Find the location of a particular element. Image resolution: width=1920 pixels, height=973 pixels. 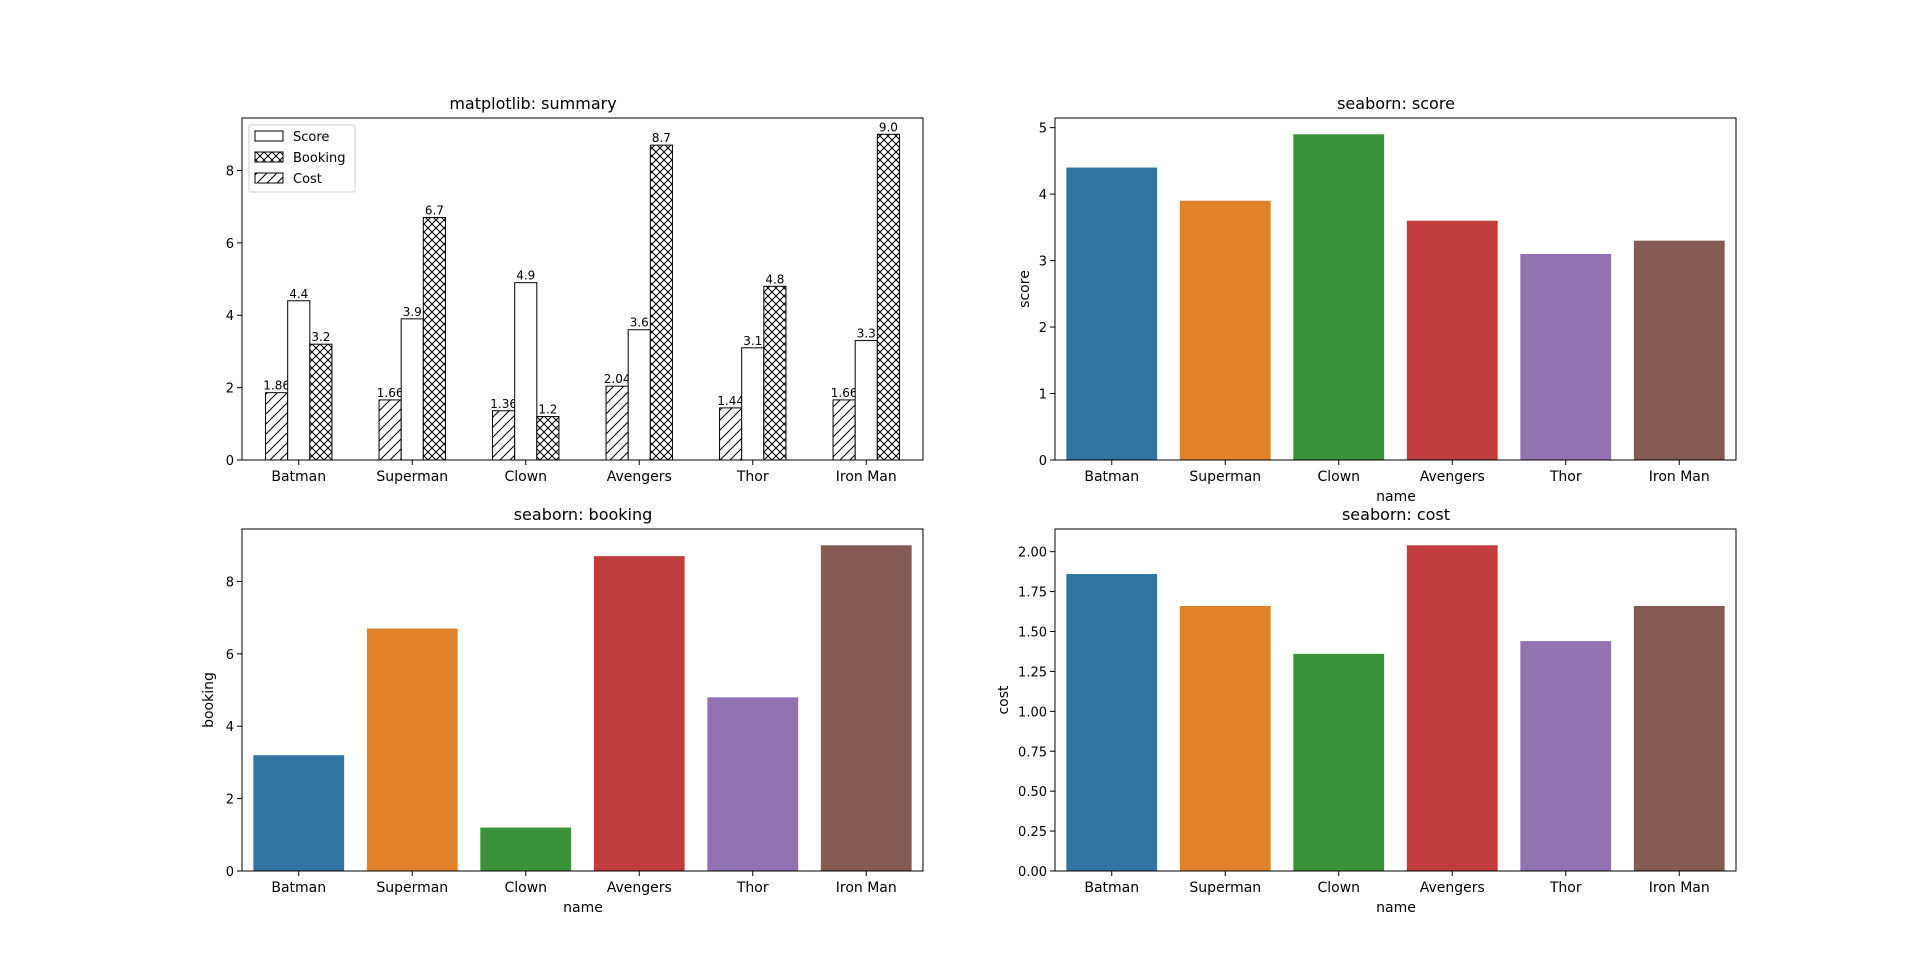

booking-ytick-label-1: 2 is located at coordinates (230, 800).